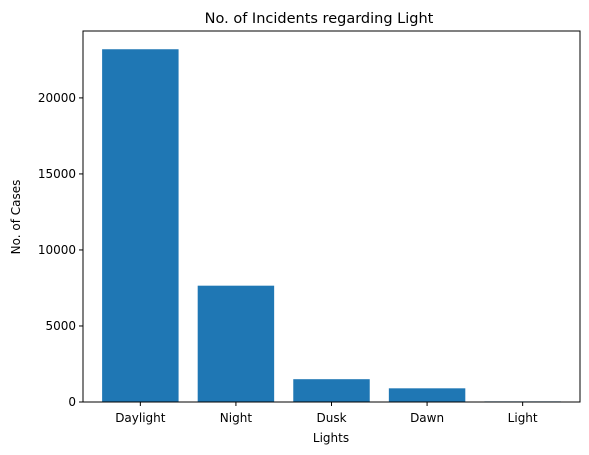  I want to click on y-axis-ticks: 0 5000 10000 15000 20000, so click(60, 250).